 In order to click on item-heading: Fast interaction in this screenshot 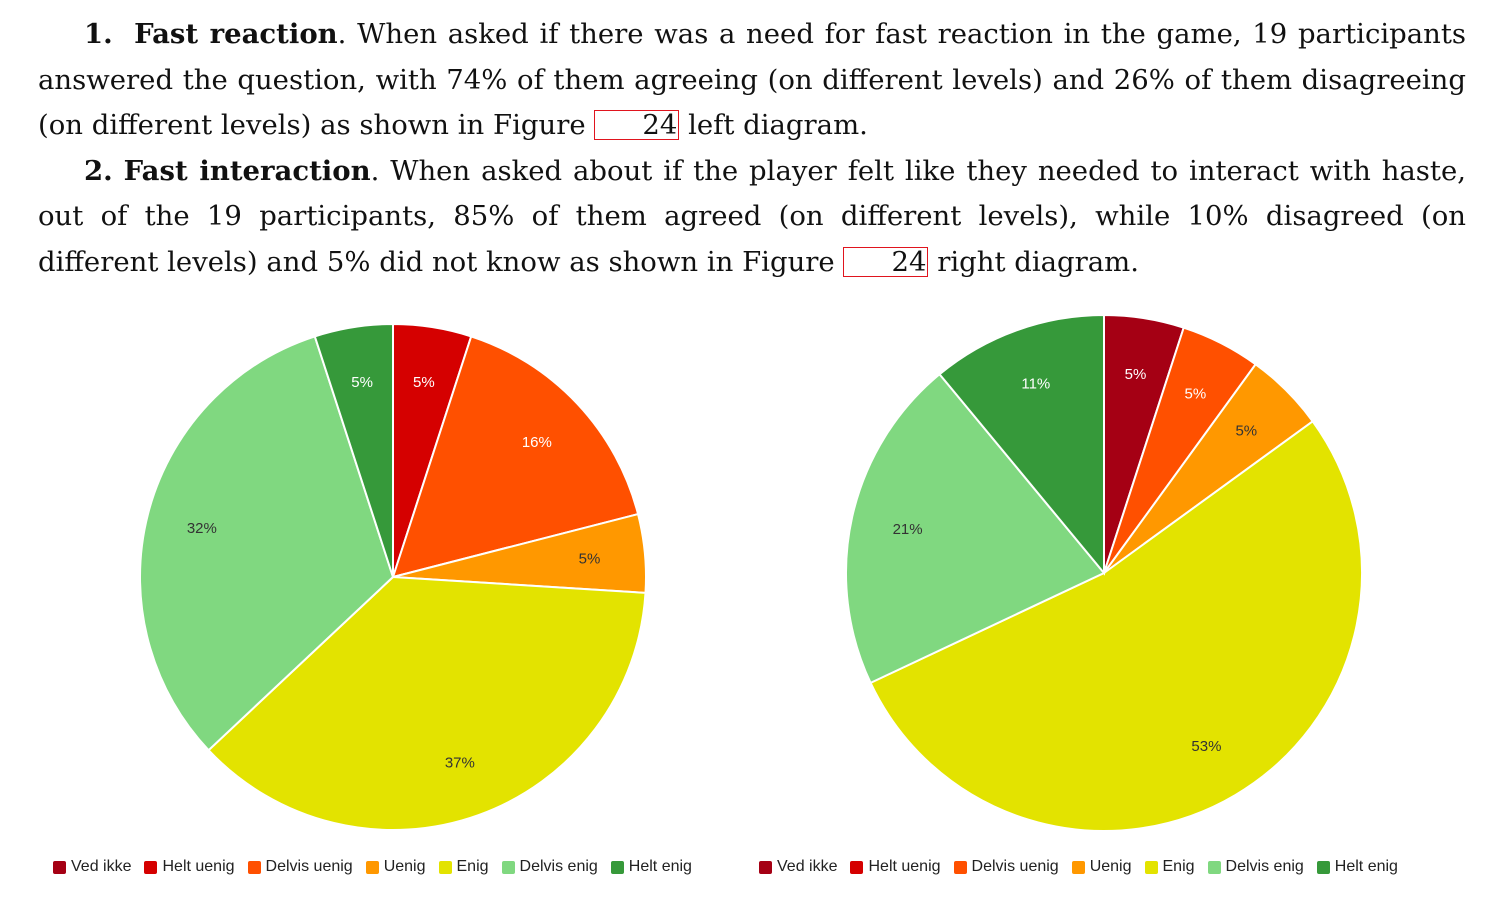, I will do `click(247, 170)`.